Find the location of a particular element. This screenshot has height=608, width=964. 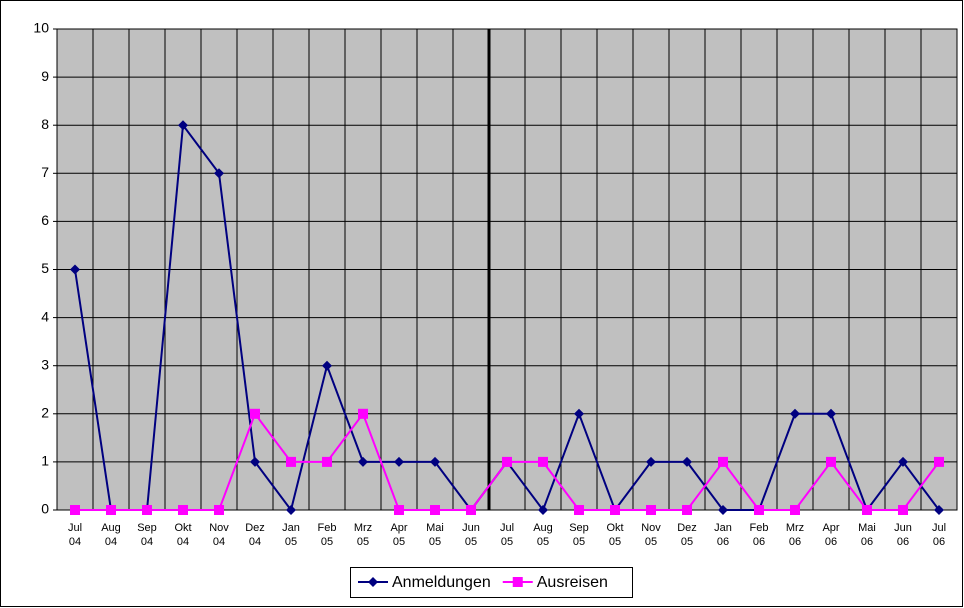

x-tick-label: Mai 06 is located at coordinates (867, 535).